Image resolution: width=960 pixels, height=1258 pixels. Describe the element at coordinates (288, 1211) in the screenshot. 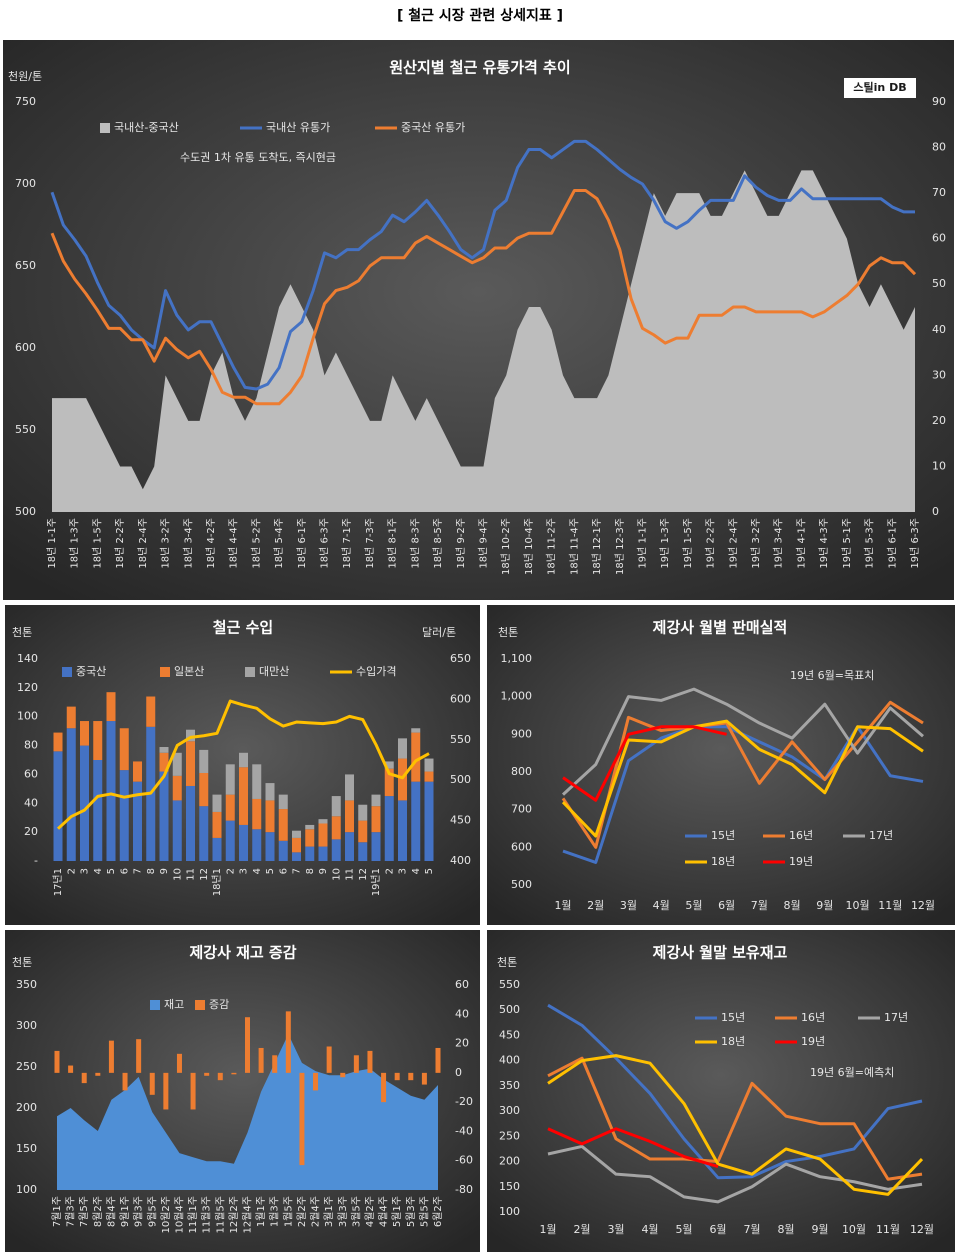

I see `x-tick-label: 1월5주` at that location.